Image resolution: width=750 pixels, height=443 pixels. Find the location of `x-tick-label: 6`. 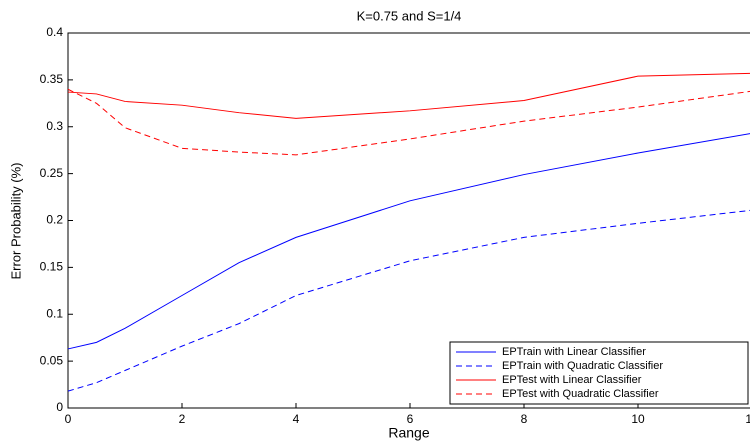

x-tick-label: 6 is located at coordinates (410, 419).